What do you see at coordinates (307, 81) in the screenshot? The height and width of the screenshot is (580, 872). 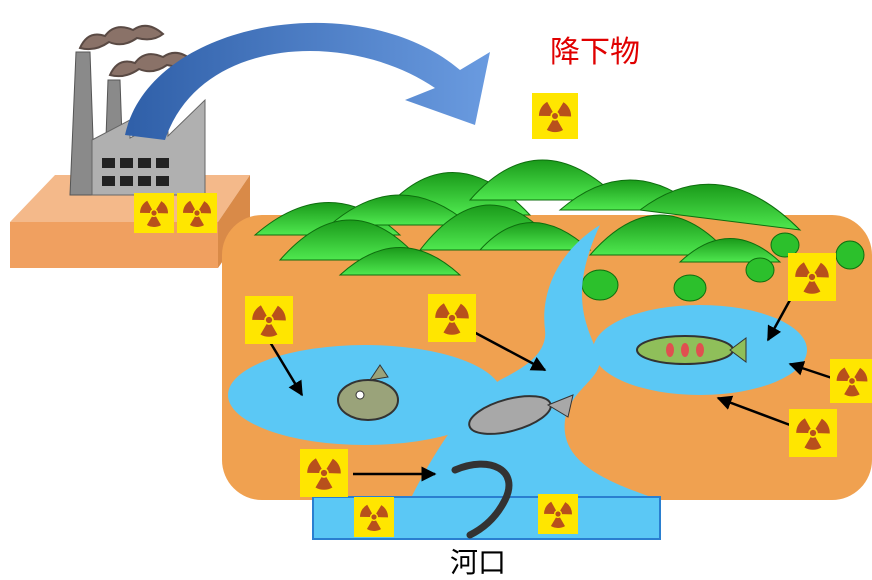 I see `fallout-arrow` at bounding box center [307, 81].